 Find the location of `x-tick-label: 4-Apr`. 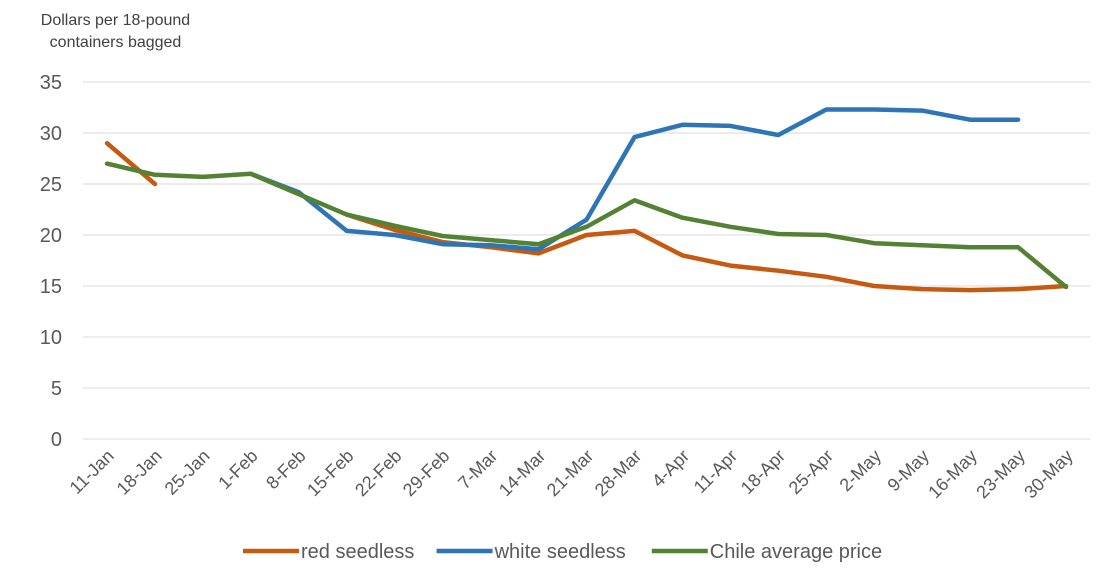

x-tick-label: 4-Apr is located at coordinates (670, 468).